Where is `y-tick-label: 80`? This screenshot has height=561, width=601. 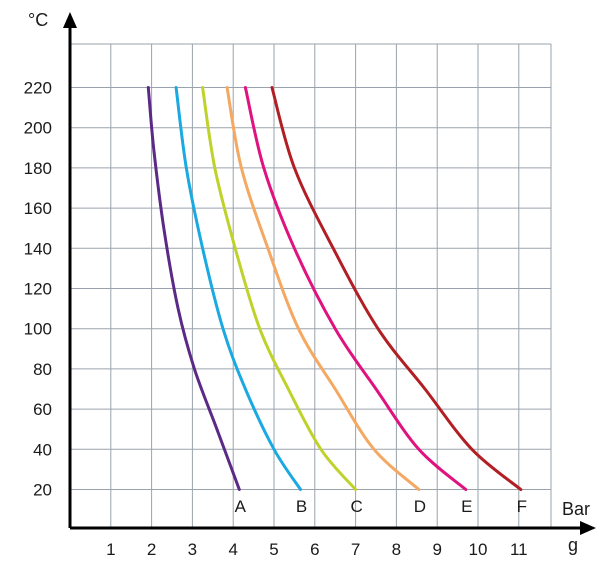 y-tick-label: 80 is located at coordinates (42, 369).